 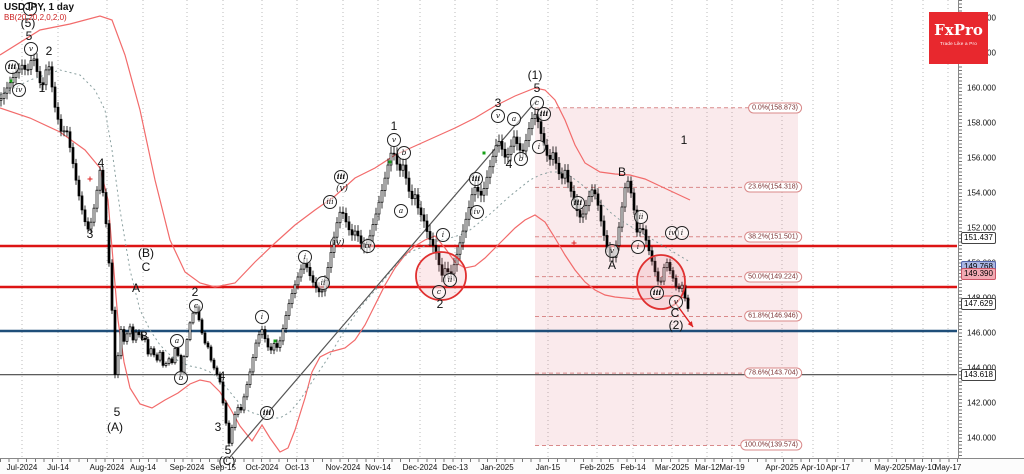 I want to click on time-axis-label: Oct-13, so click(x=297, y=467).